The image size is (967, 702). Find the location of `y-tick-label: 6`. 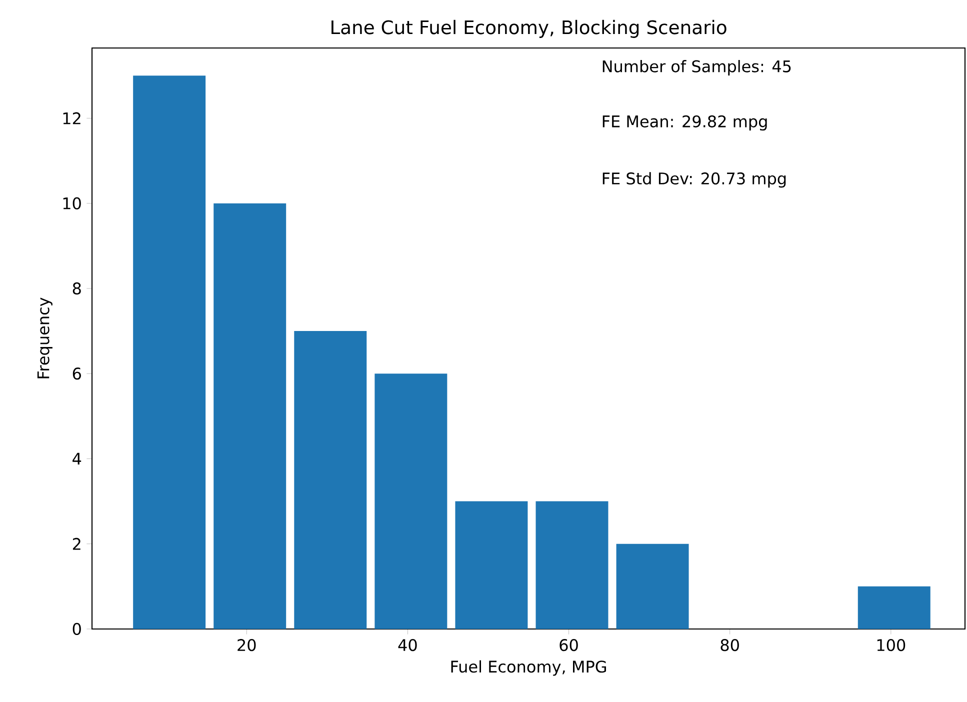

y-tick-label: 6 is located at coordinates (76, 374).